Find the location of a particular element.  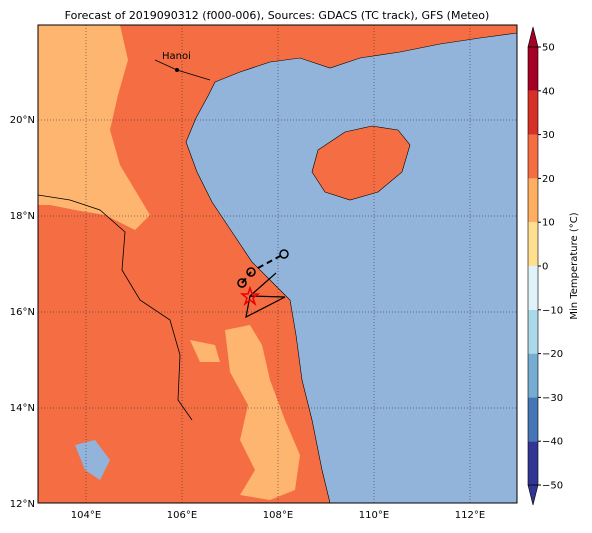

lon-label: 104°E is located at coordinates (86, 515).